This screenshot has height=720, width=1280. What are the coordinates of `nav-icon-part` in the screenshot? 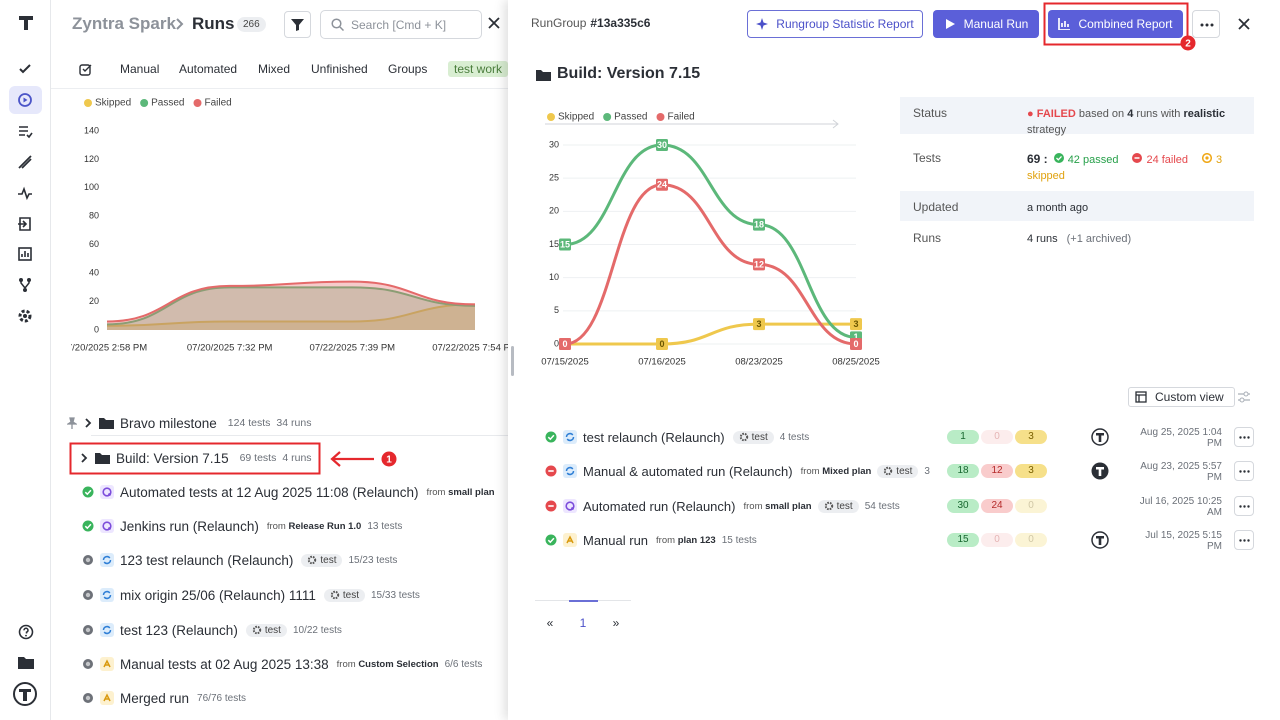 It's located at (25, 162).